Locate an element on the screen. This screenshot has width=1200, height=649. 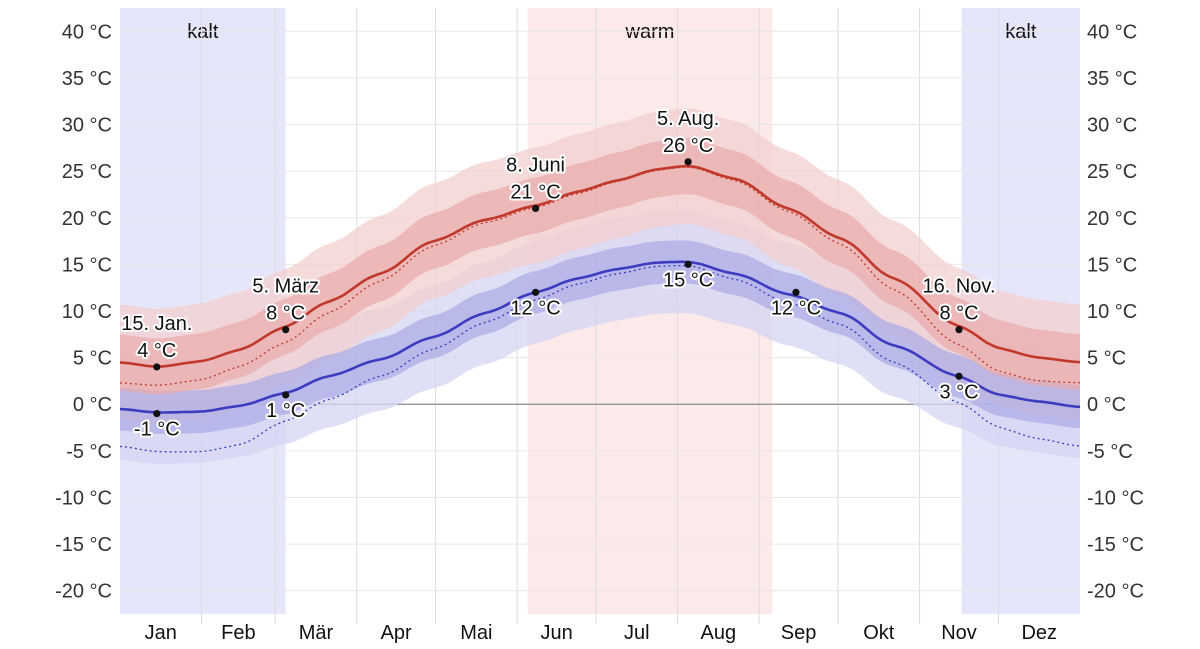
month-label-Nov: Nov is located at coordinates (959, 633).